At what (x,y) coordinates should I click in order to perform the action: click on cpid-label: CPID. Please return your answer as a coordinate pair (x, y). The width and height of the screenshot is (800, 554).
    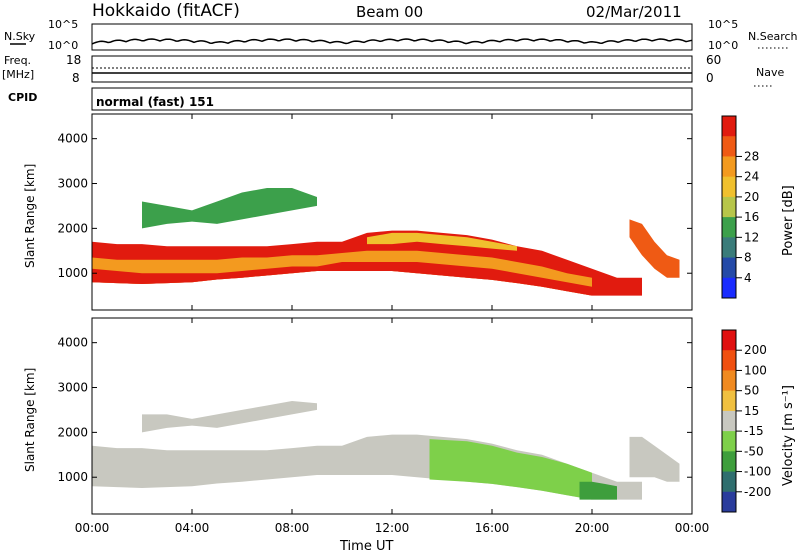
    Looking at the image, I should click on (22, 97).